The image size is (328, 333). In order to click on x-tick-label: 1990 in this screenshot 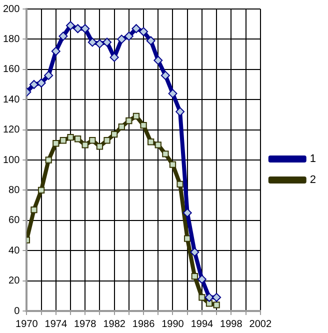, I will do `click(173, 324)`.